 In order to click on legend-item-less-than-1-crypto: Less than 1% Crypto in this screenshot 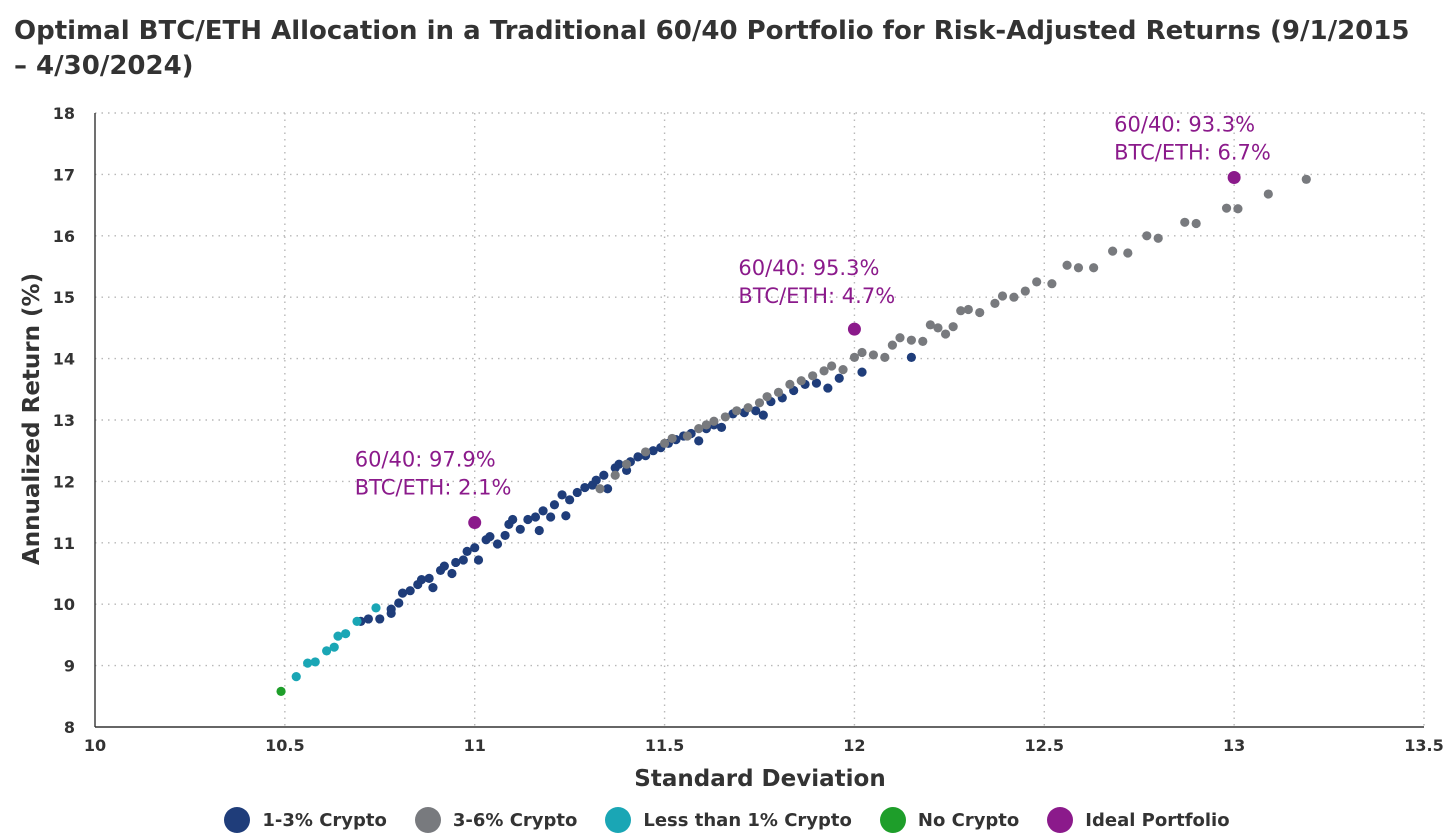, I will do `click(728, 820)`.